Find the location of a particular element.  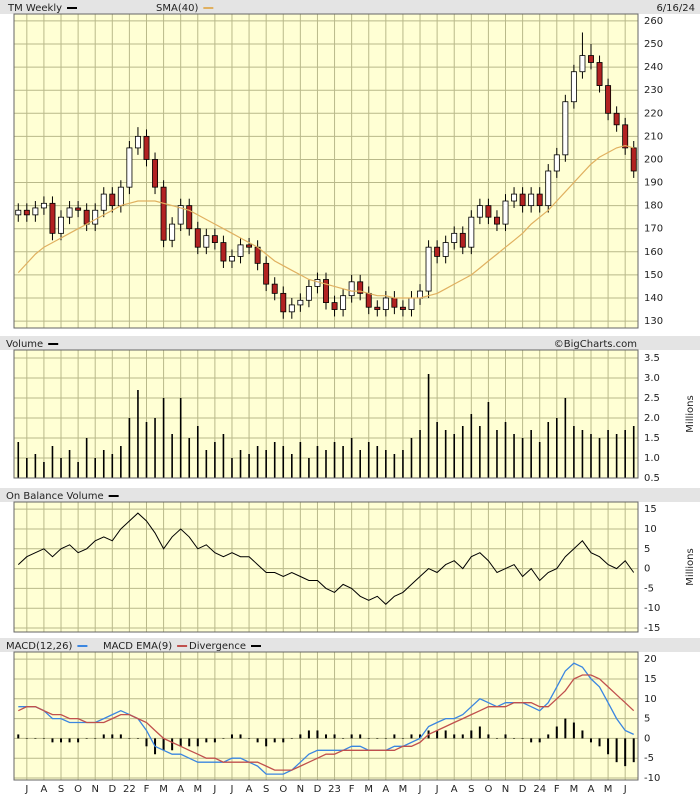

y-tick-label: 240 is located at coordinates (653, 67).